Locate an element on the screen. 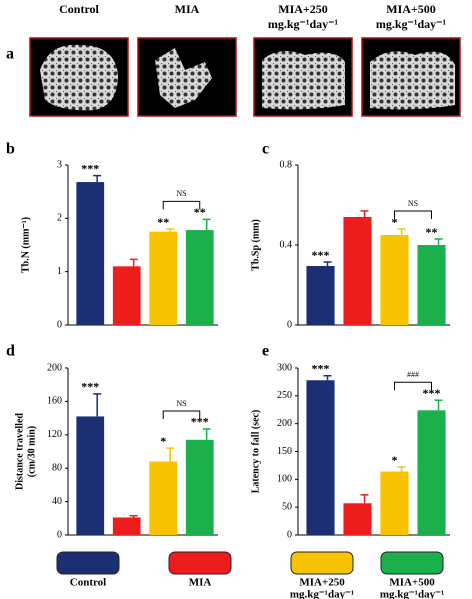 The image size is (472, 599). legend-label: Control is located at coordinates (88, 583).